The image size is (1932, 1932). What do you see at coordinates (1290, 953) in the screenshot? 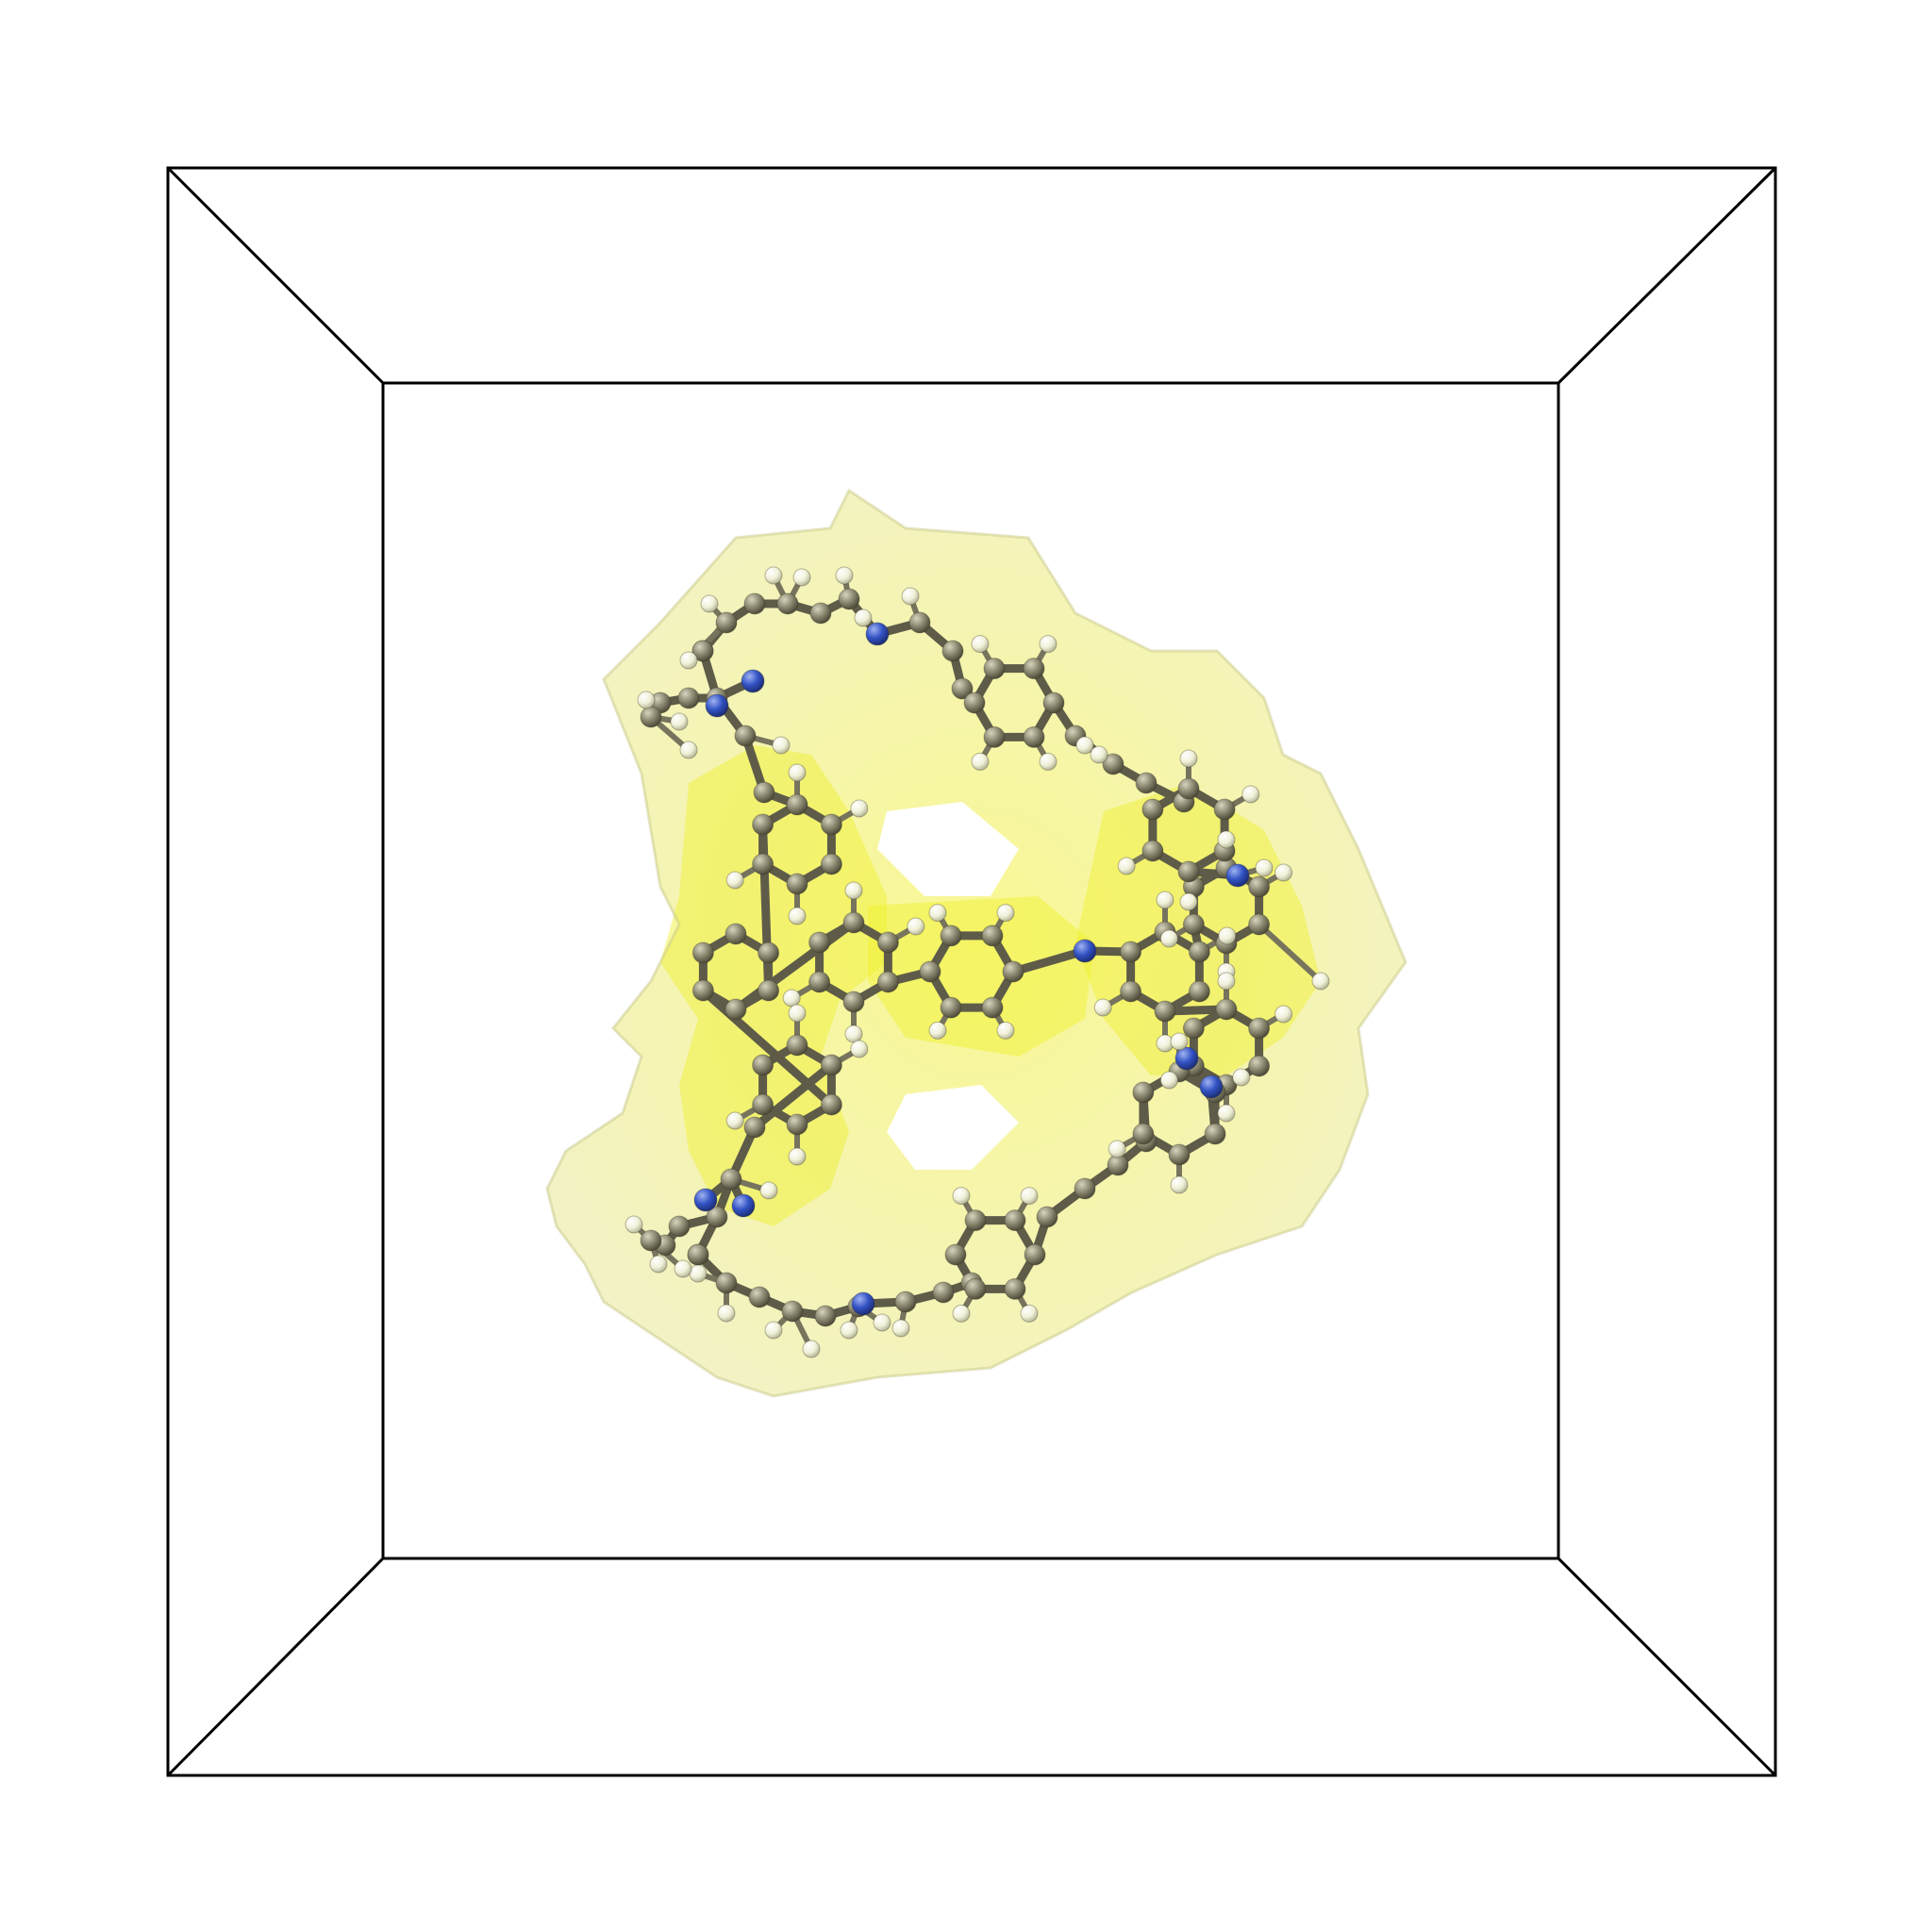
I see `bond-to-hydrogen` at bounding box center [1290, 953].